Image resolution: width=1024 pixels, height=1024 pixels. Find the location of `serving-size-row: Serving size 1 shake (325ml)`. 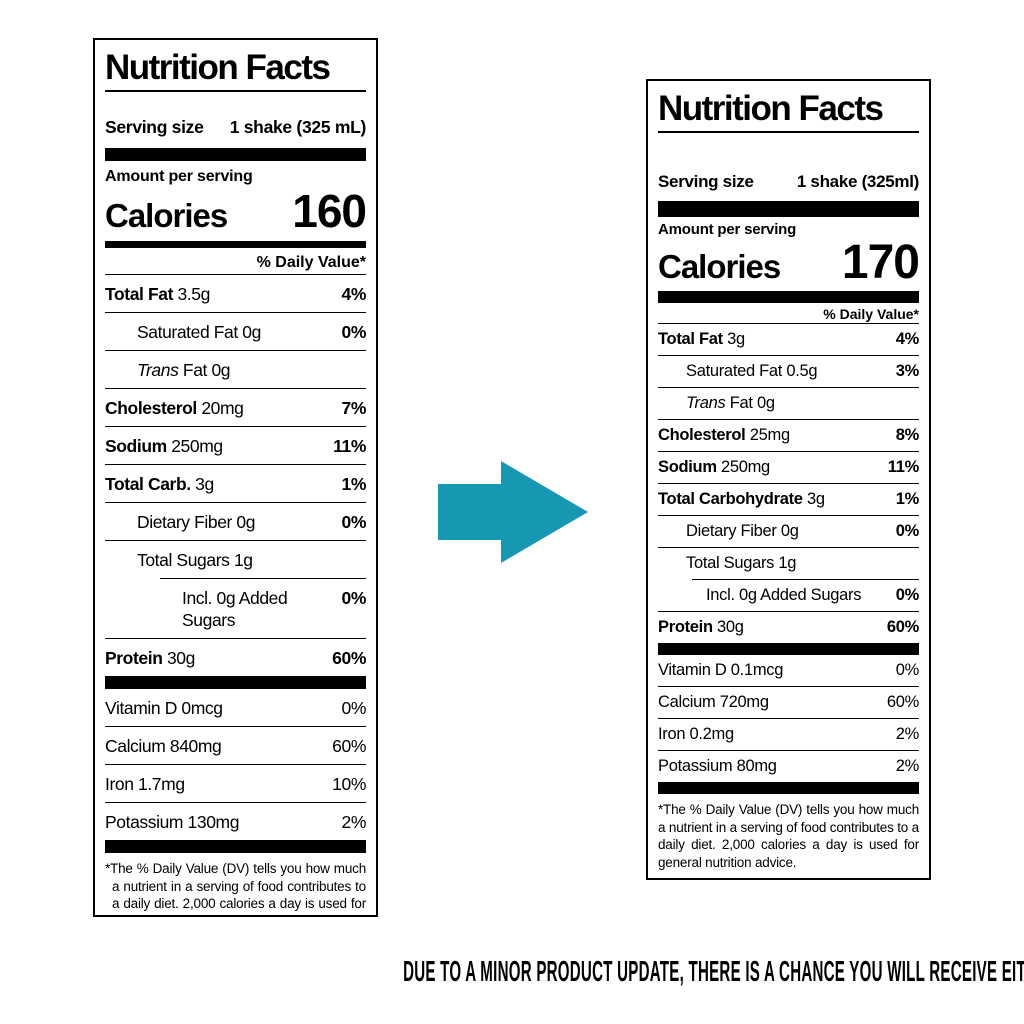

serving-size-row: Serving size 1 shake (325ml) is located at coordinates (788, 182).